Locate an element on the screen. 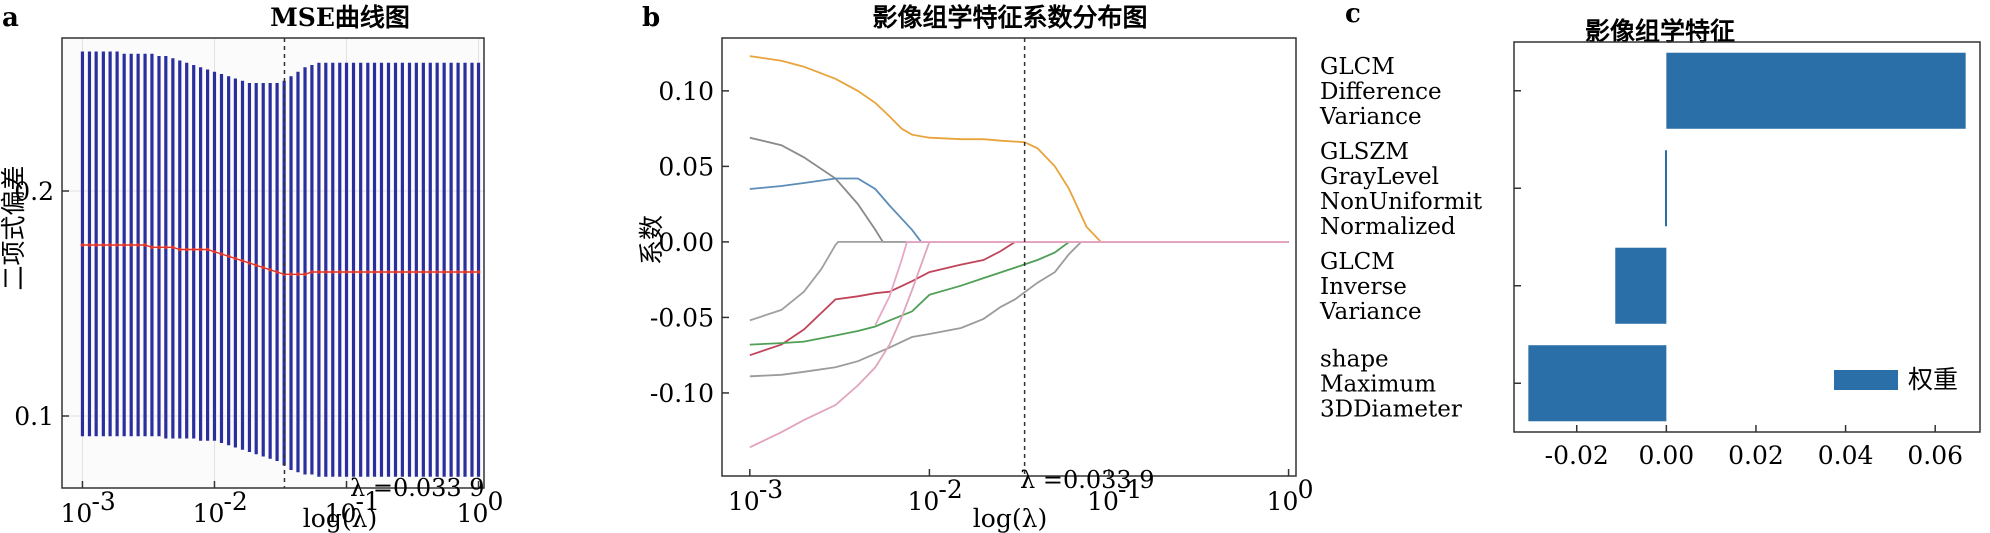  feature-label-line: Maximum is located at coordinates (1378, 384).